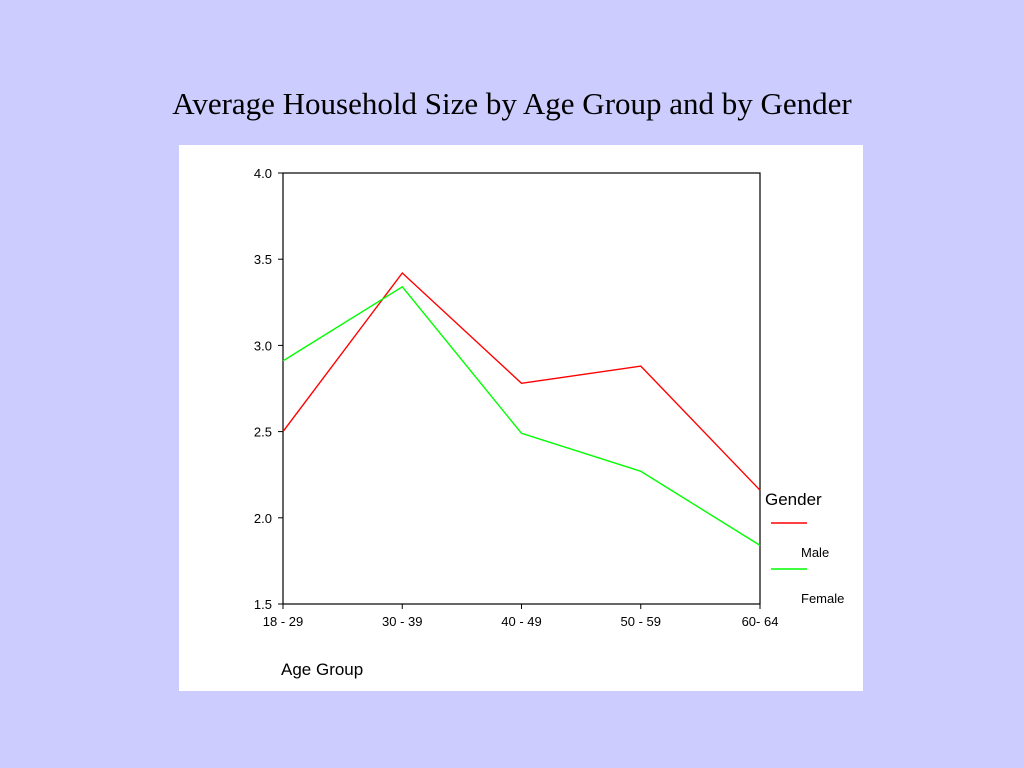 This screenshot has width=1024, height=768. What do you see at coordinates (793, 499) in the screenshot?
I see `legend-title: Gender` at bounding box center [793, 499].